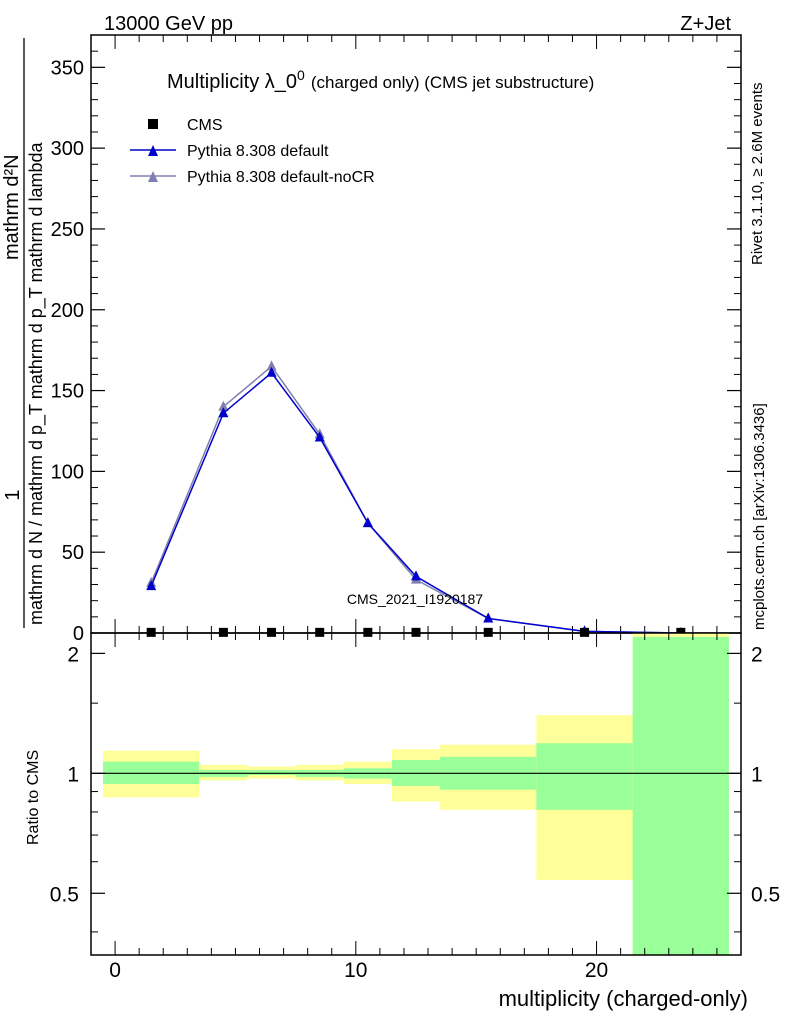  Describe the element at coordinates (759, 516) in the screenshot. I see `mcplots-label: mcplots.cern.ch [arXiv:1306.3436]` at that location.